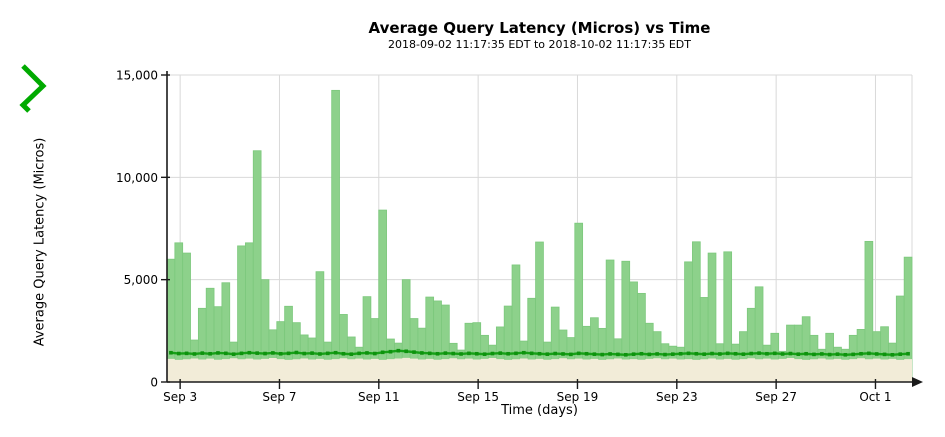 The height and width of the screenshot is (437, 945). What do you see at coordinates (478, 397) in the screenshot?
I see `x-tick-label: Sep 15` at bounding box center [478, 397].